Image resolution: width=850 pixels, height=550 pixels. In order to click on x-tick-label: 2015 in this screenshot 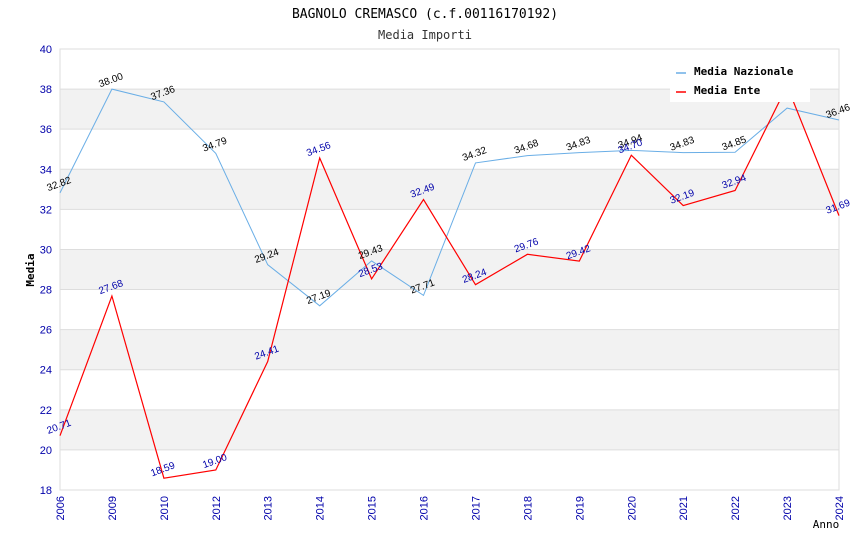, I will do `click(373, 508)`.